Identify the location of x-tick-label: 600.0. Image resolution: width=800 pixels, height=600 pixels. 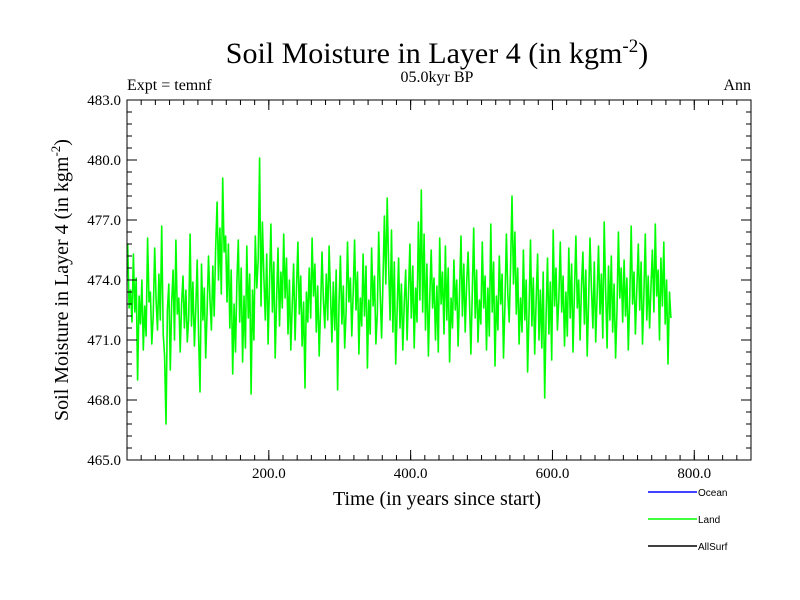
(553, 474).